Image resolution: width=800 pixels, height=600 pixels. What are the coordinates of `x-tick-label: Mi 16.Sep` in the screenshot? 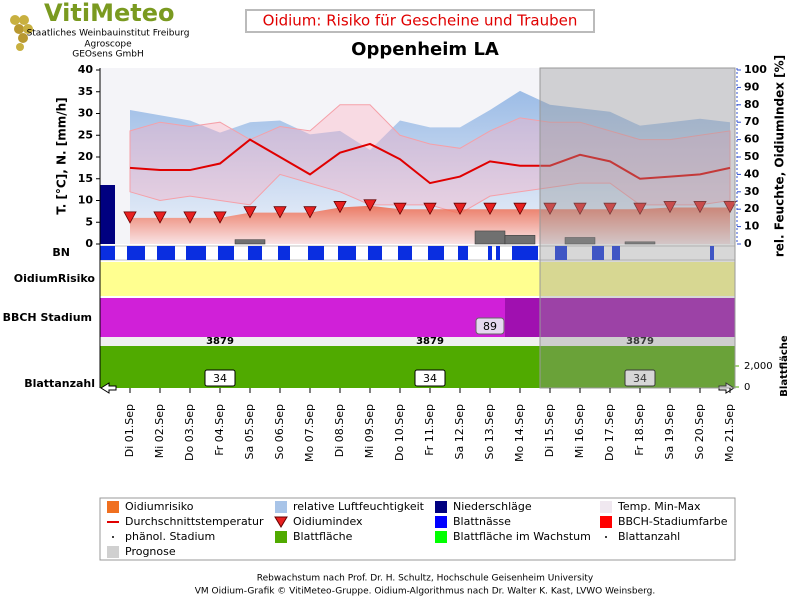 It's located at (579, 431).